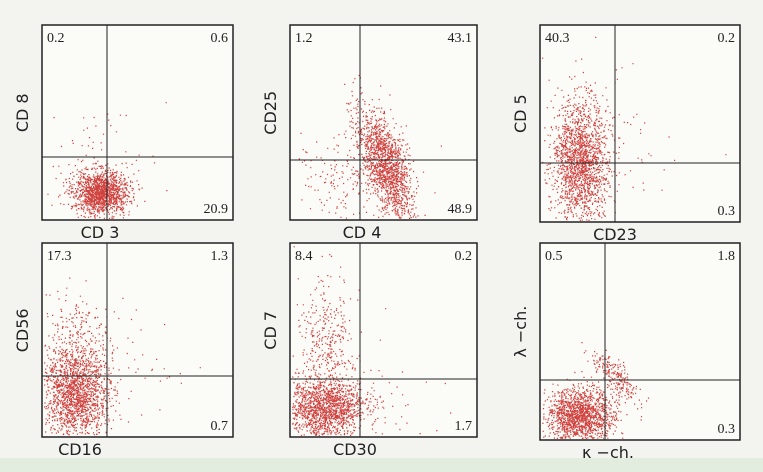 This screenshot has height=472, width=763. Describe the element at coordinates (270, 113) in the screenshot. I see `y-axis-label: CD25` at that location.